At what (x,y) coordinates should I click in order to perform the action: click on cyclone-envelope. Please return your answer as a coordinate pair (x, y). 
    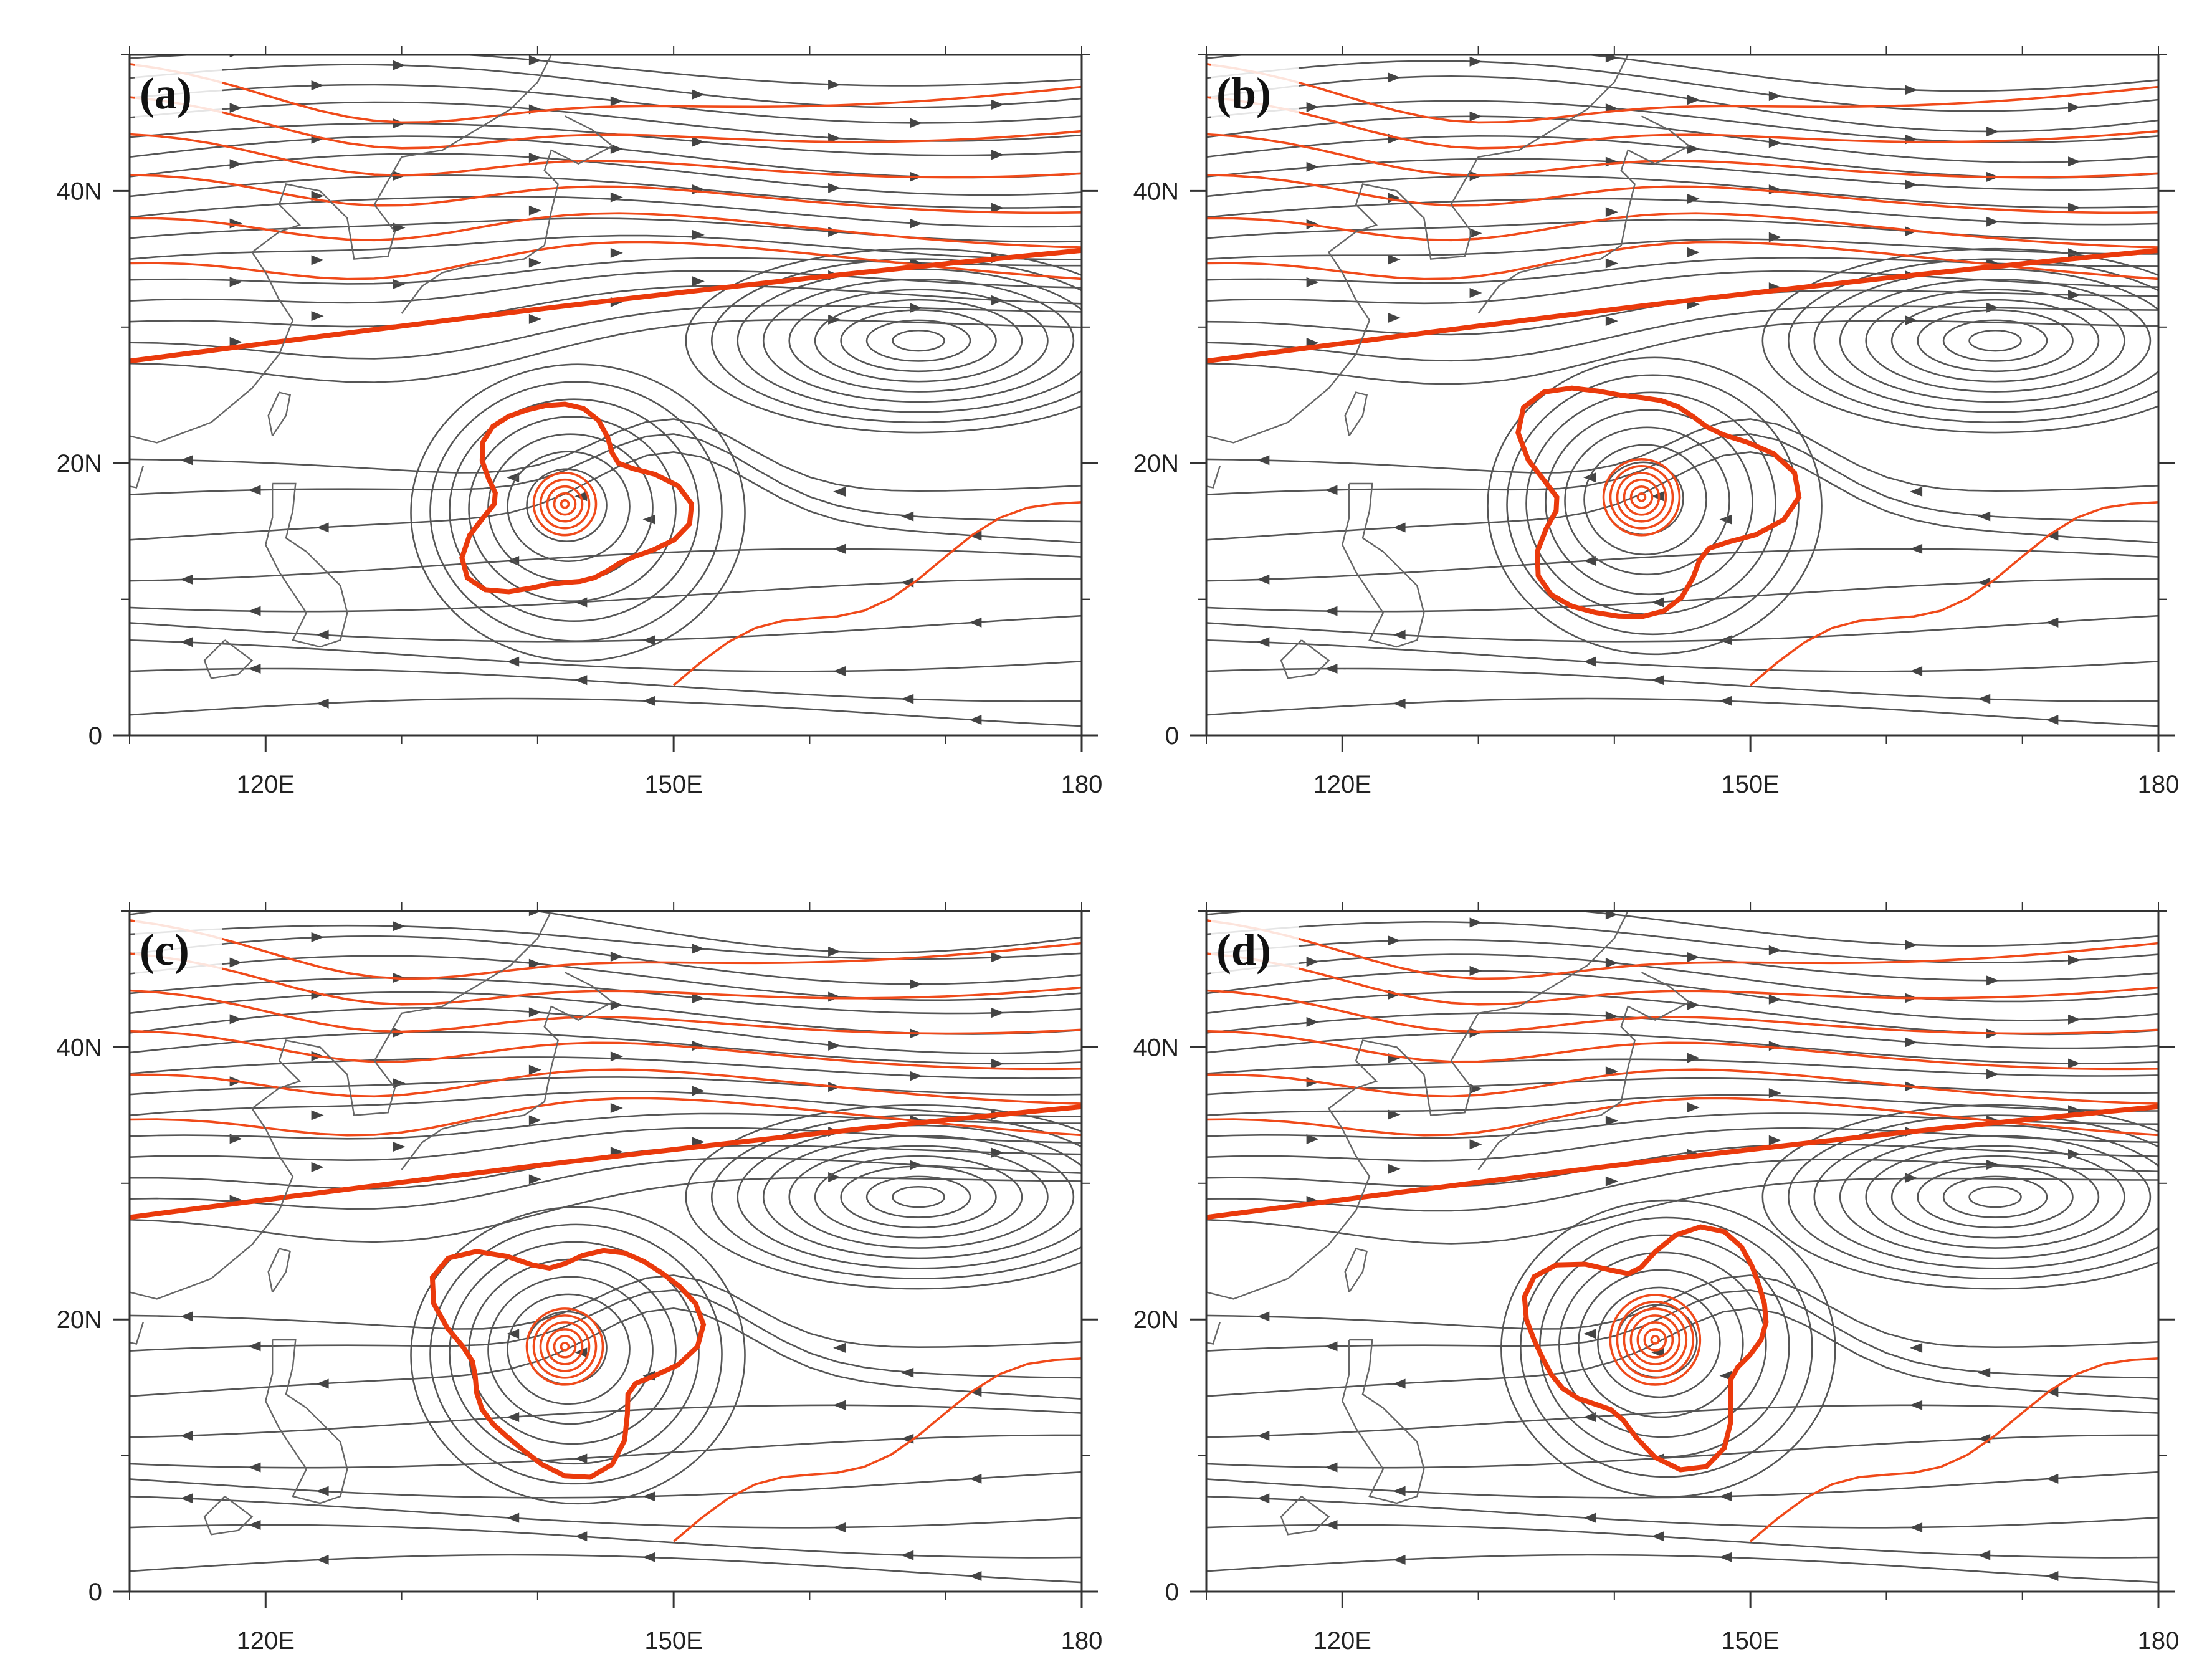
    Looking at the image, I should click on (1659, 502).